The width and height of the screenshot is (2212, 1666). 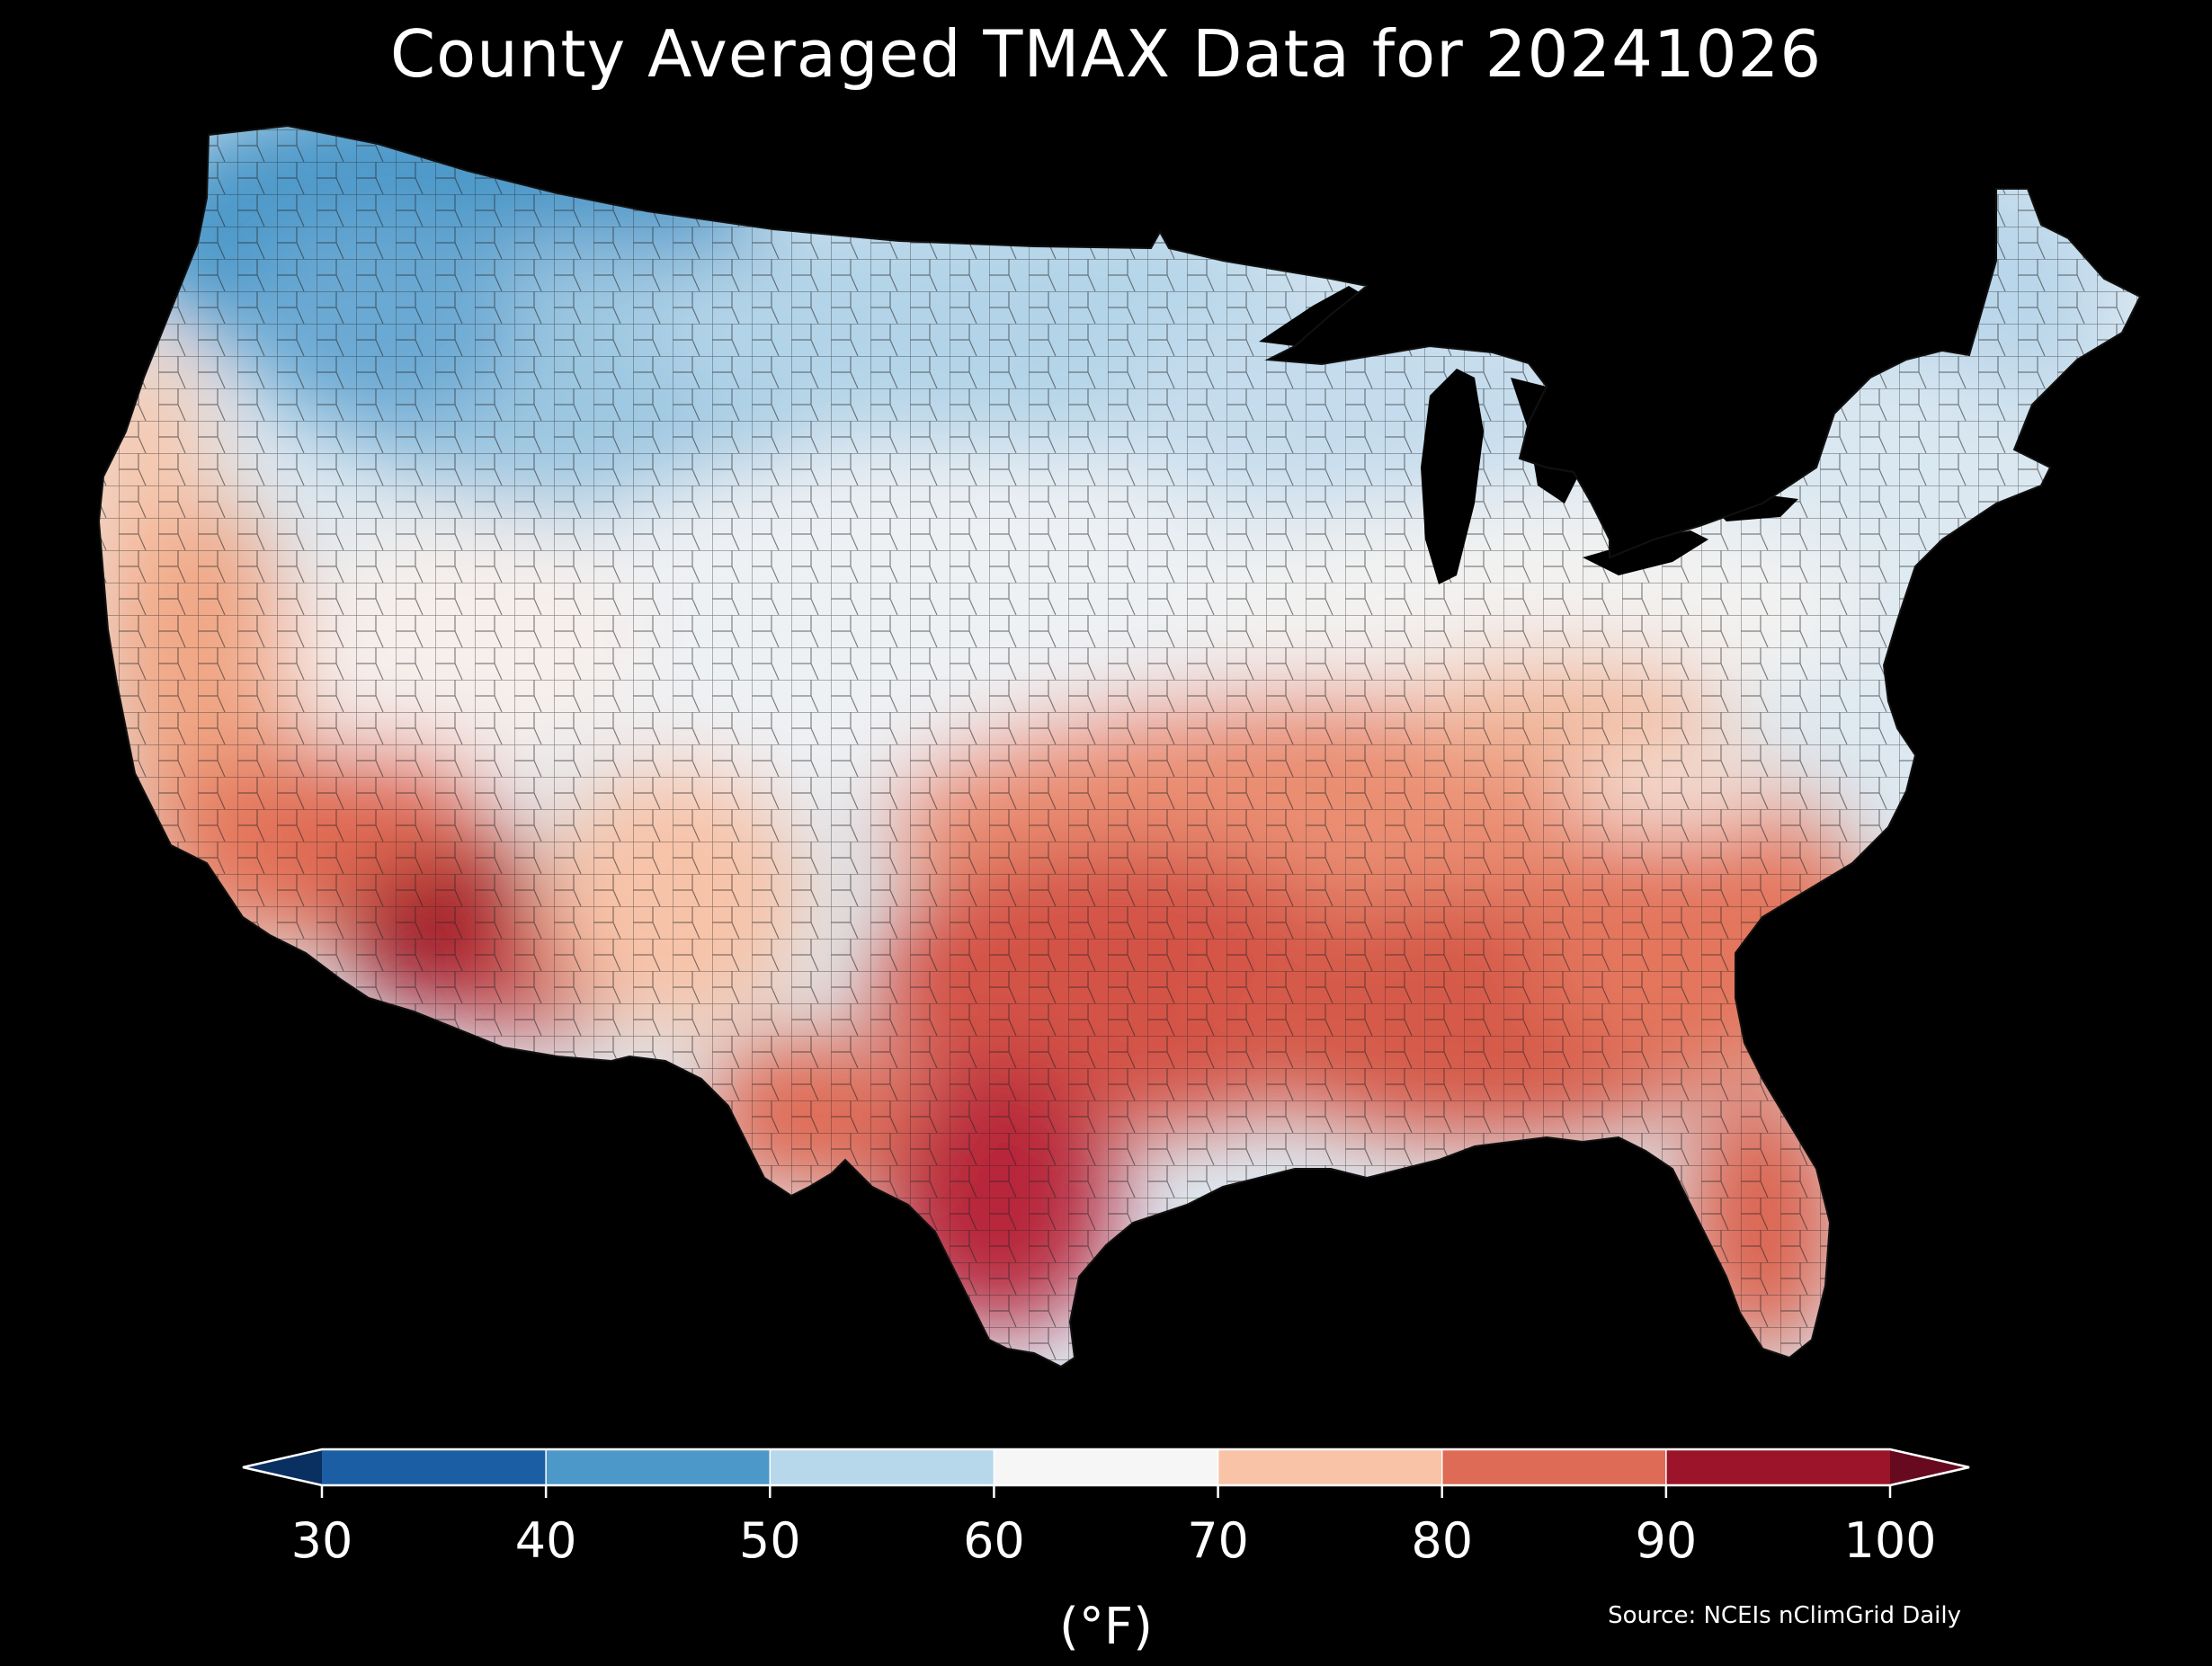 What do you see at coordinates (1890, 1540) in the screenshot?
I see `colorbar-tick-label-100: 100` at bounding box center [1890, 1540].